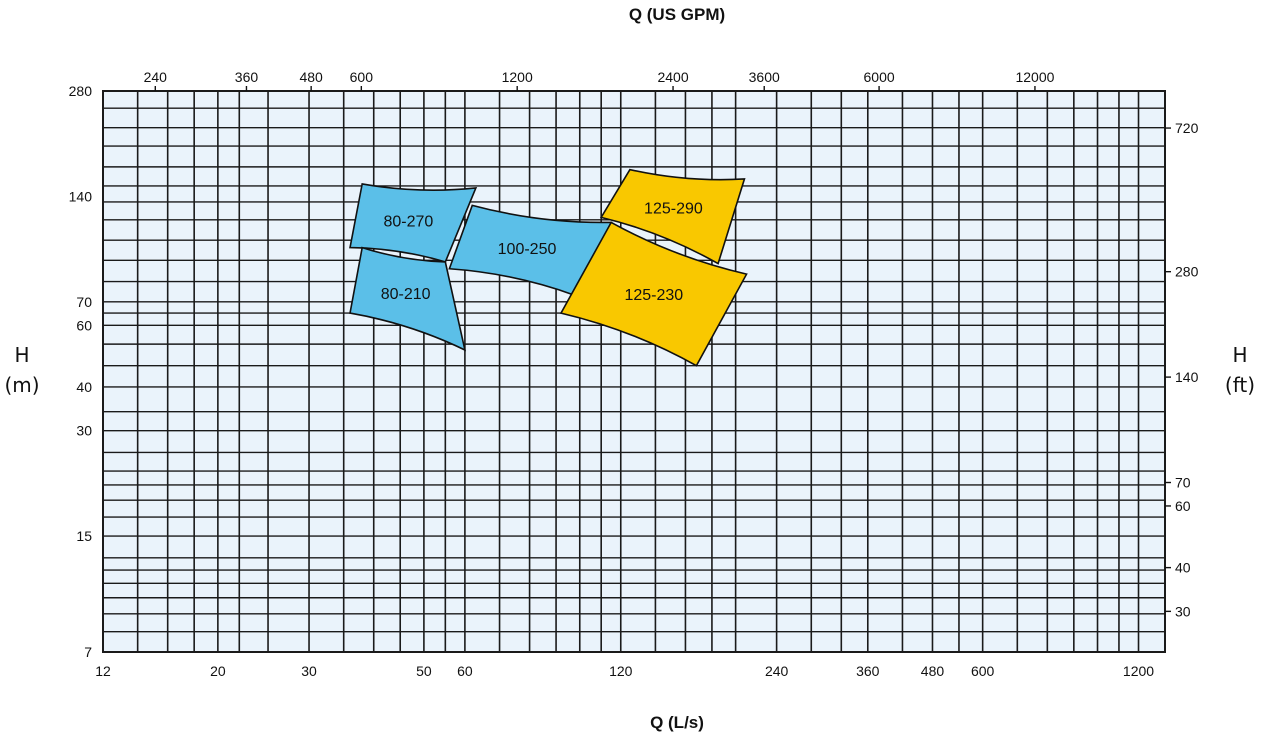 The width and height of the screenshot is (1272, 736). What do you see at coordinates (777, 671) in the screenshot?
I see `x-bottom-tick-label: 240` at bounding box center [777, 671].